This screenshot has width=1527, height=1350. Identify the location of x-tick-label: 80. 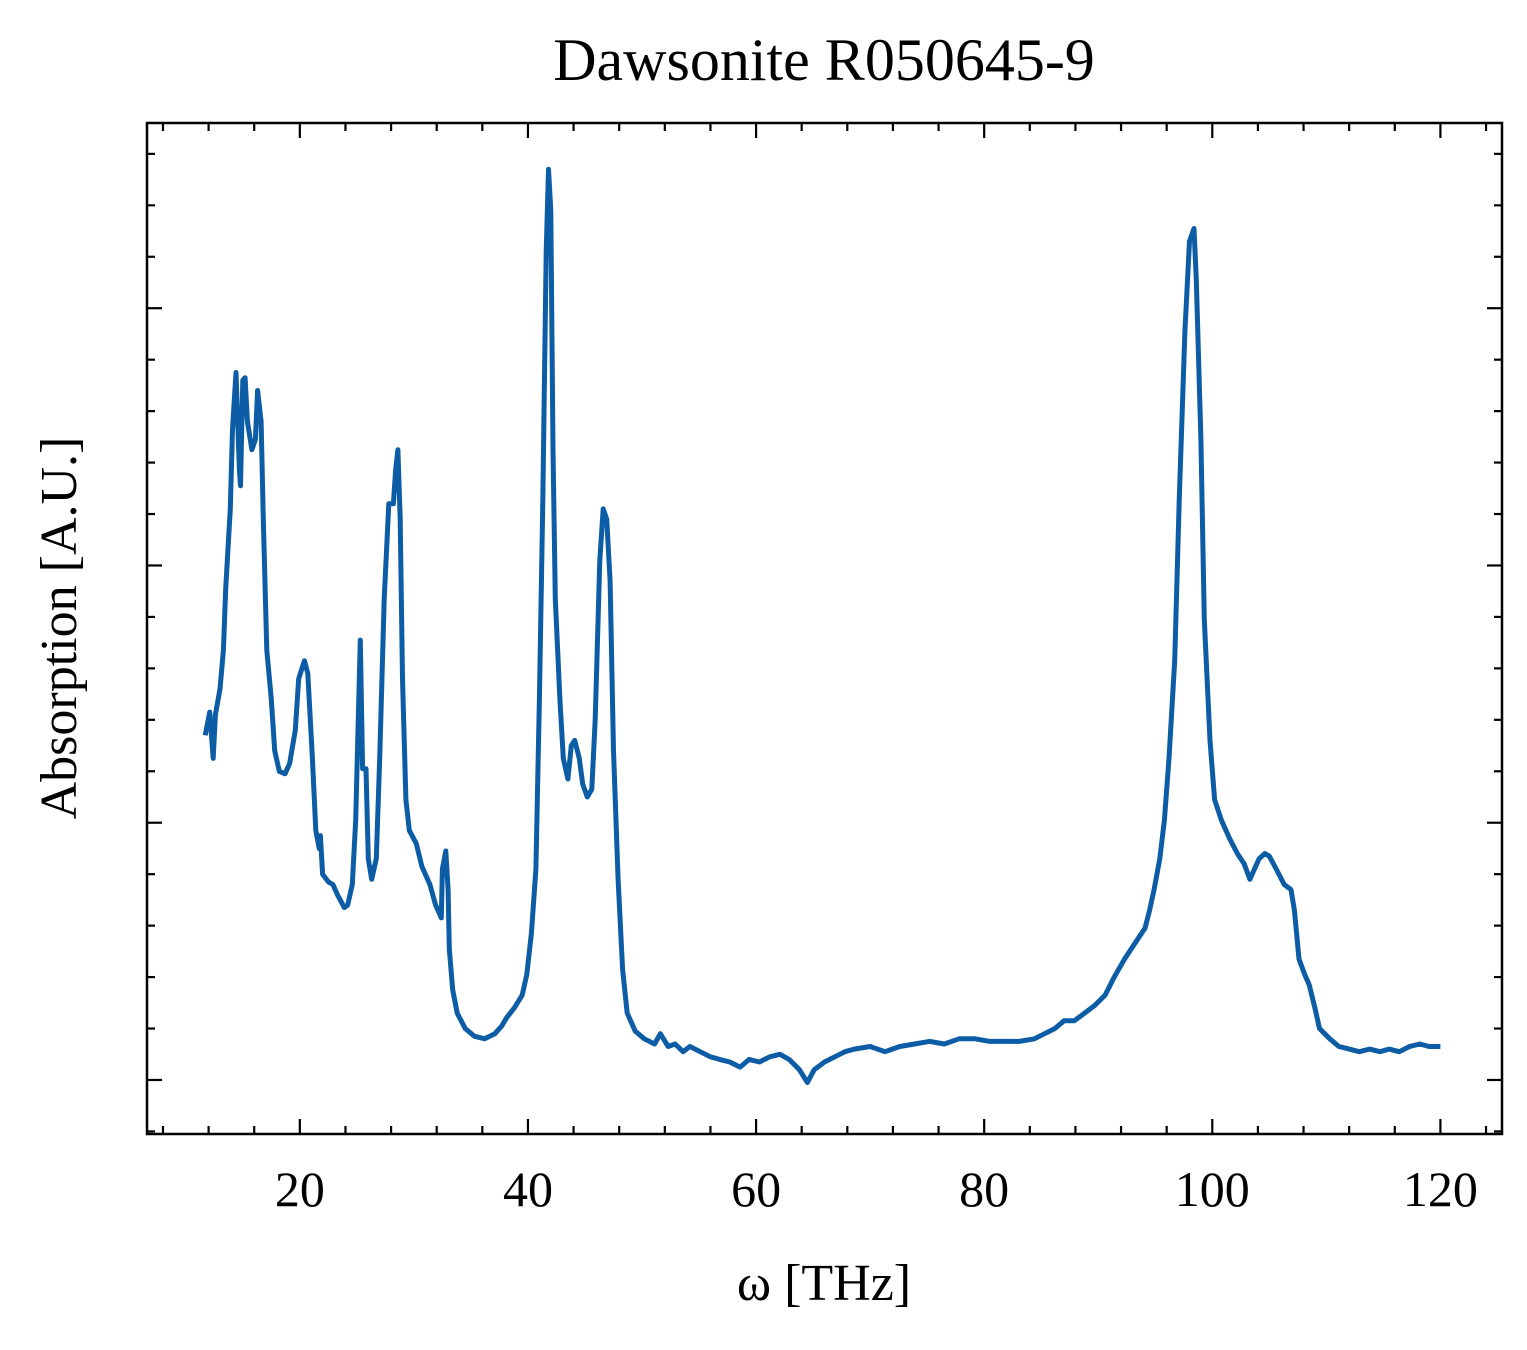
(984, 1189).